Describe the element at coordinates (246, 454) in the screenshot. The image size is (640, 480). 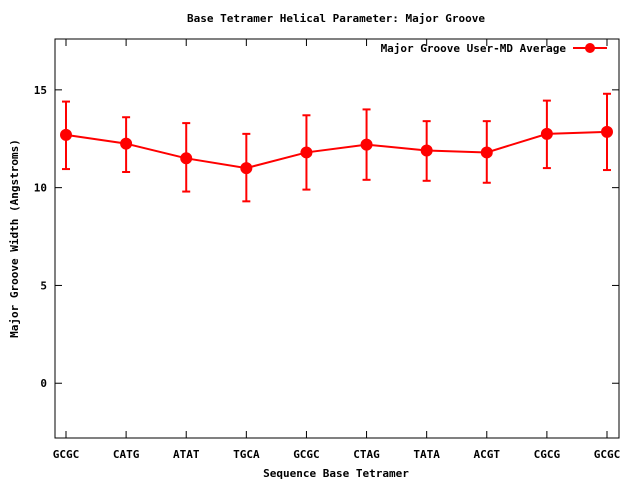
I see `x-tick-label: TGCA` at that location.